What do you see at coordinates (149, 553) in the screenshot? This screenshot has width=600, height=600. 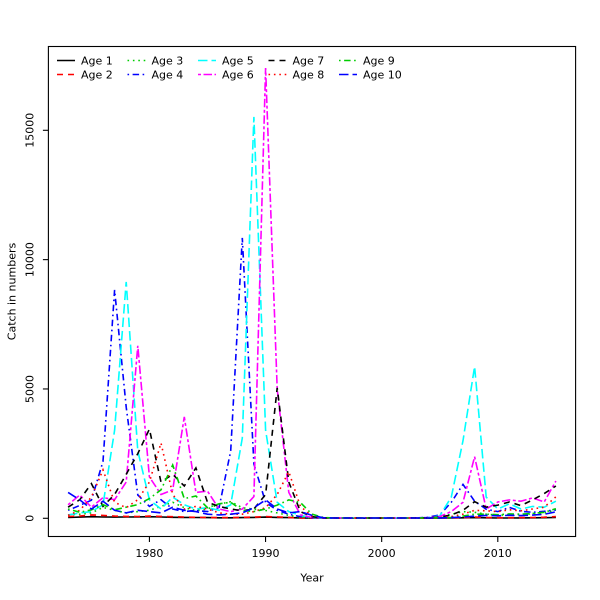 I see `x-tick-label: 1980` at bounding box center [149, 553].